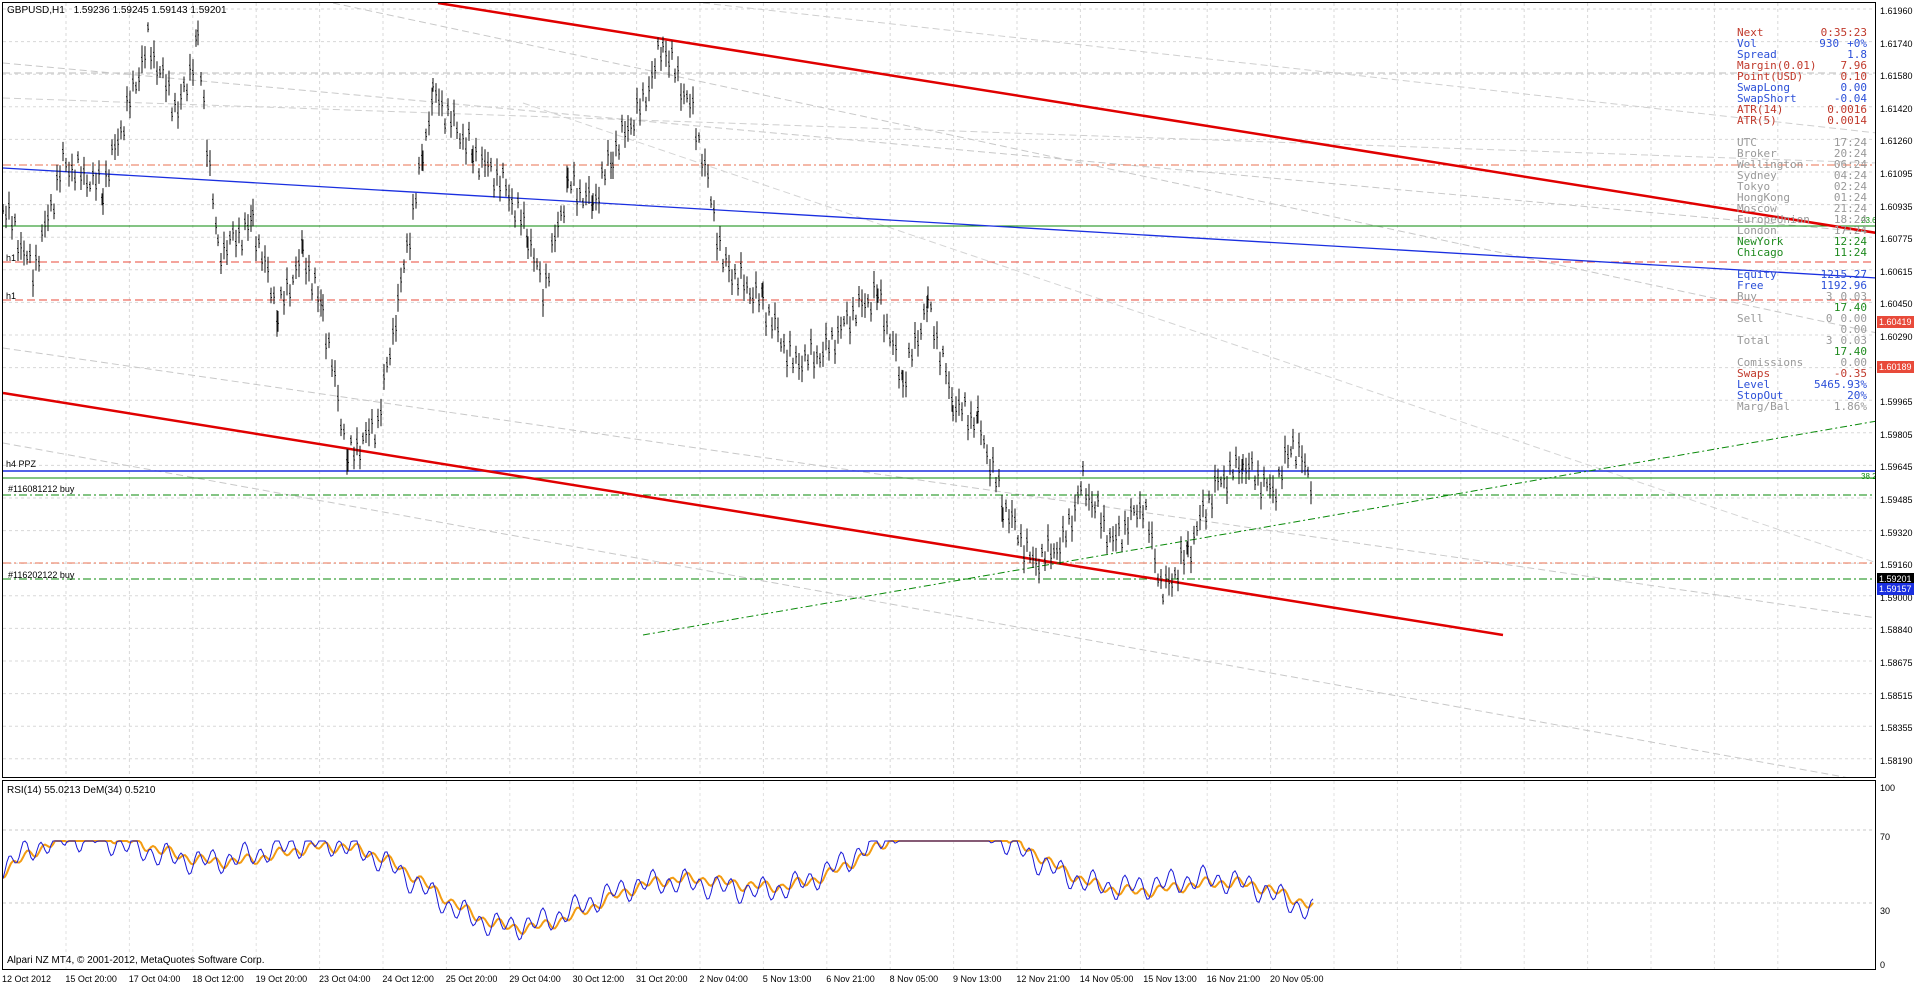  What do you see at coordinates (1770, 76) in the screenshot?
I see `info-key: Point(USD)` at bounding box center [1770, 76].